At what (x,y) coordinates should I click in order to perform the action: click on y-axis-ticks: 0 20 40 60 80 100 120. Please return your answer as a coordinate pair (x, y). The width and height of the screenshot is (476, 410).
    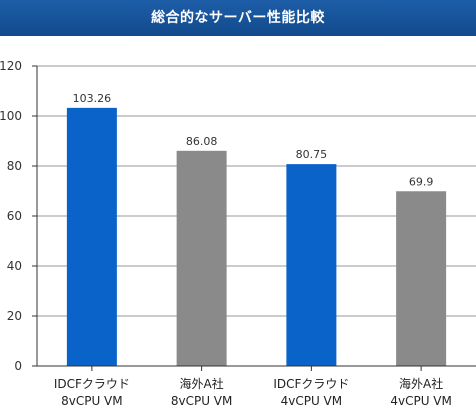
    Looking at the image, I should click on (11, 216).